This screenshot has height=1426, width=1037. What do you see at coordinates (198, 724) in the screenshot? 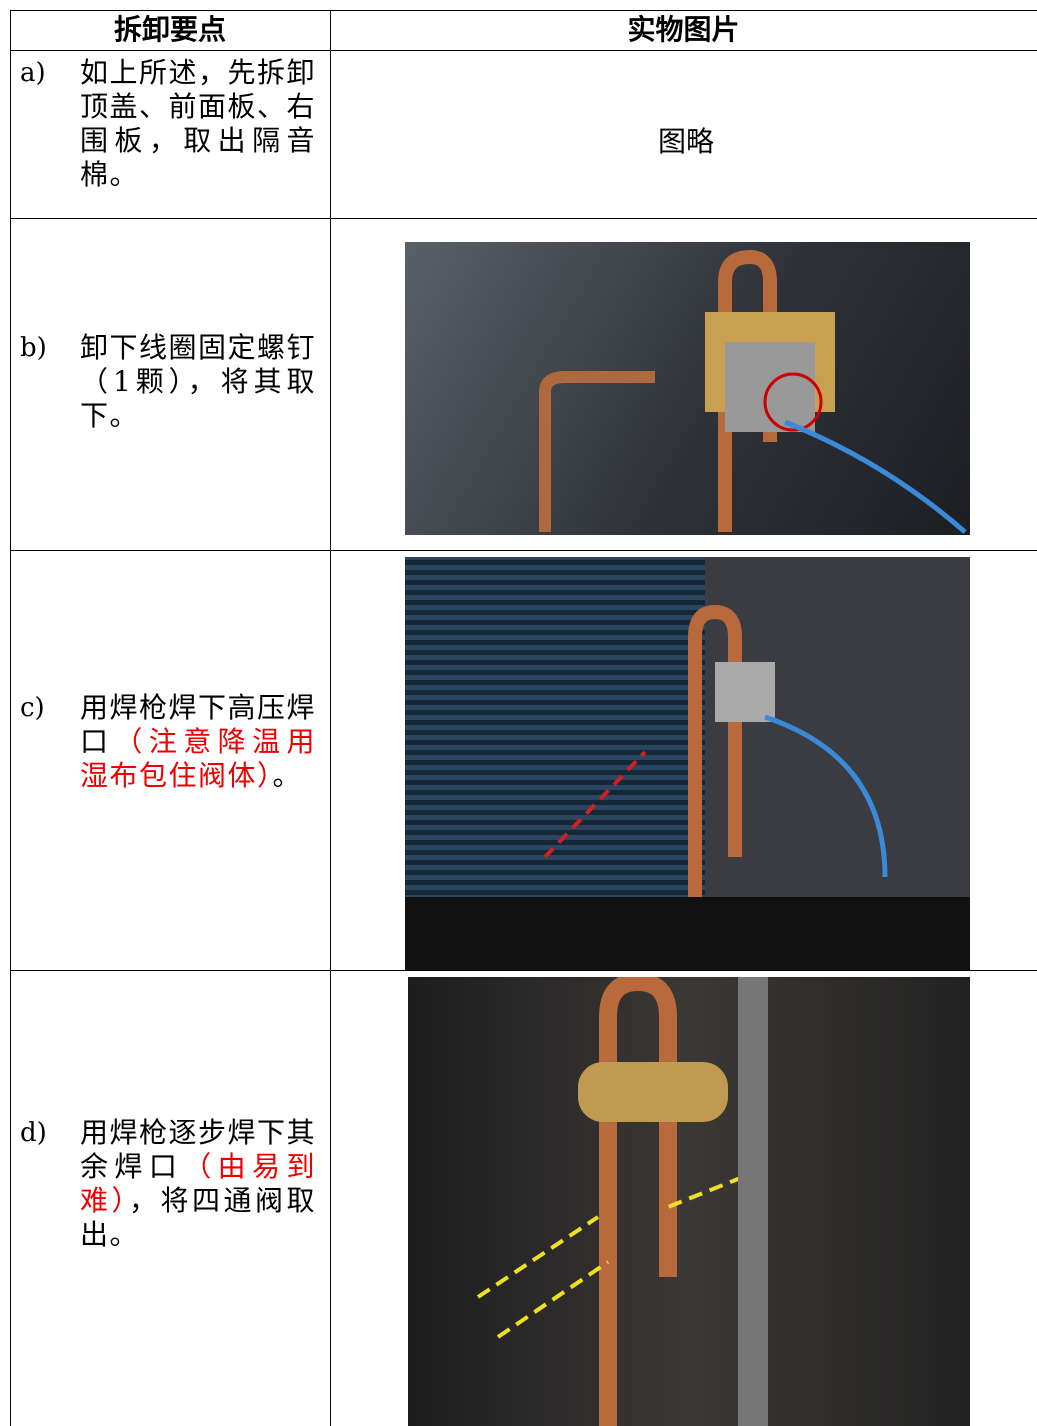
I see `text: 用焊枪焊下高压焊口` at bounding box center [198, 724].